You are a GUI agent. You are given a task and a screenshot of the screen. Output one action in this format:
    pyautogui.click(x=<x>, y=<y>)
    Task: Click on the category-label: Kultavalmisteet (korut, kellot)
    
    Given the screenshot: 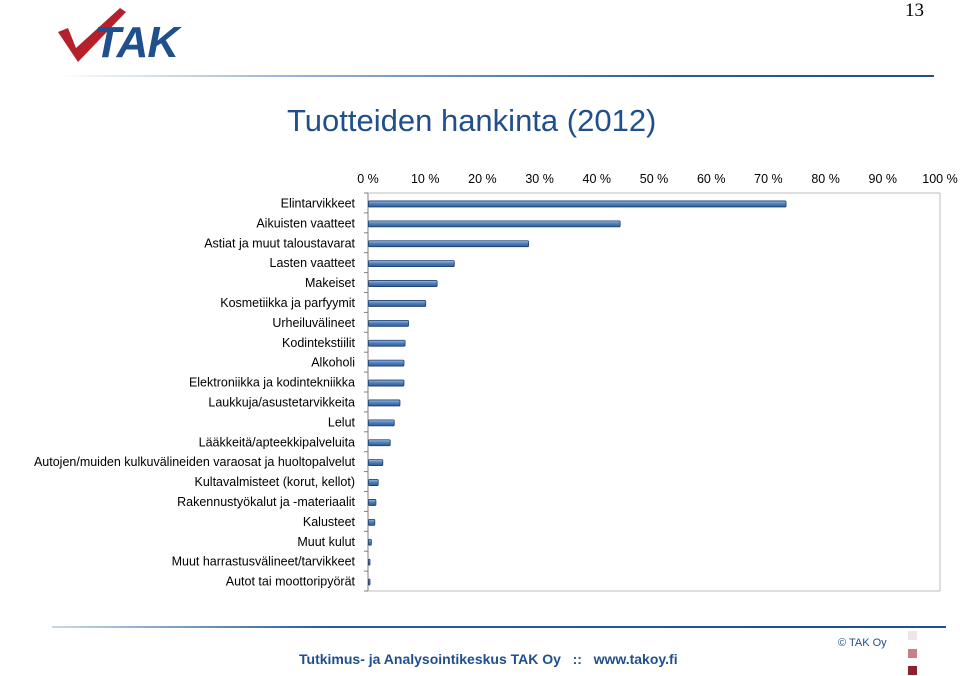 What is the action you would take?
    pyautogui.click(x=275, y=482)
    